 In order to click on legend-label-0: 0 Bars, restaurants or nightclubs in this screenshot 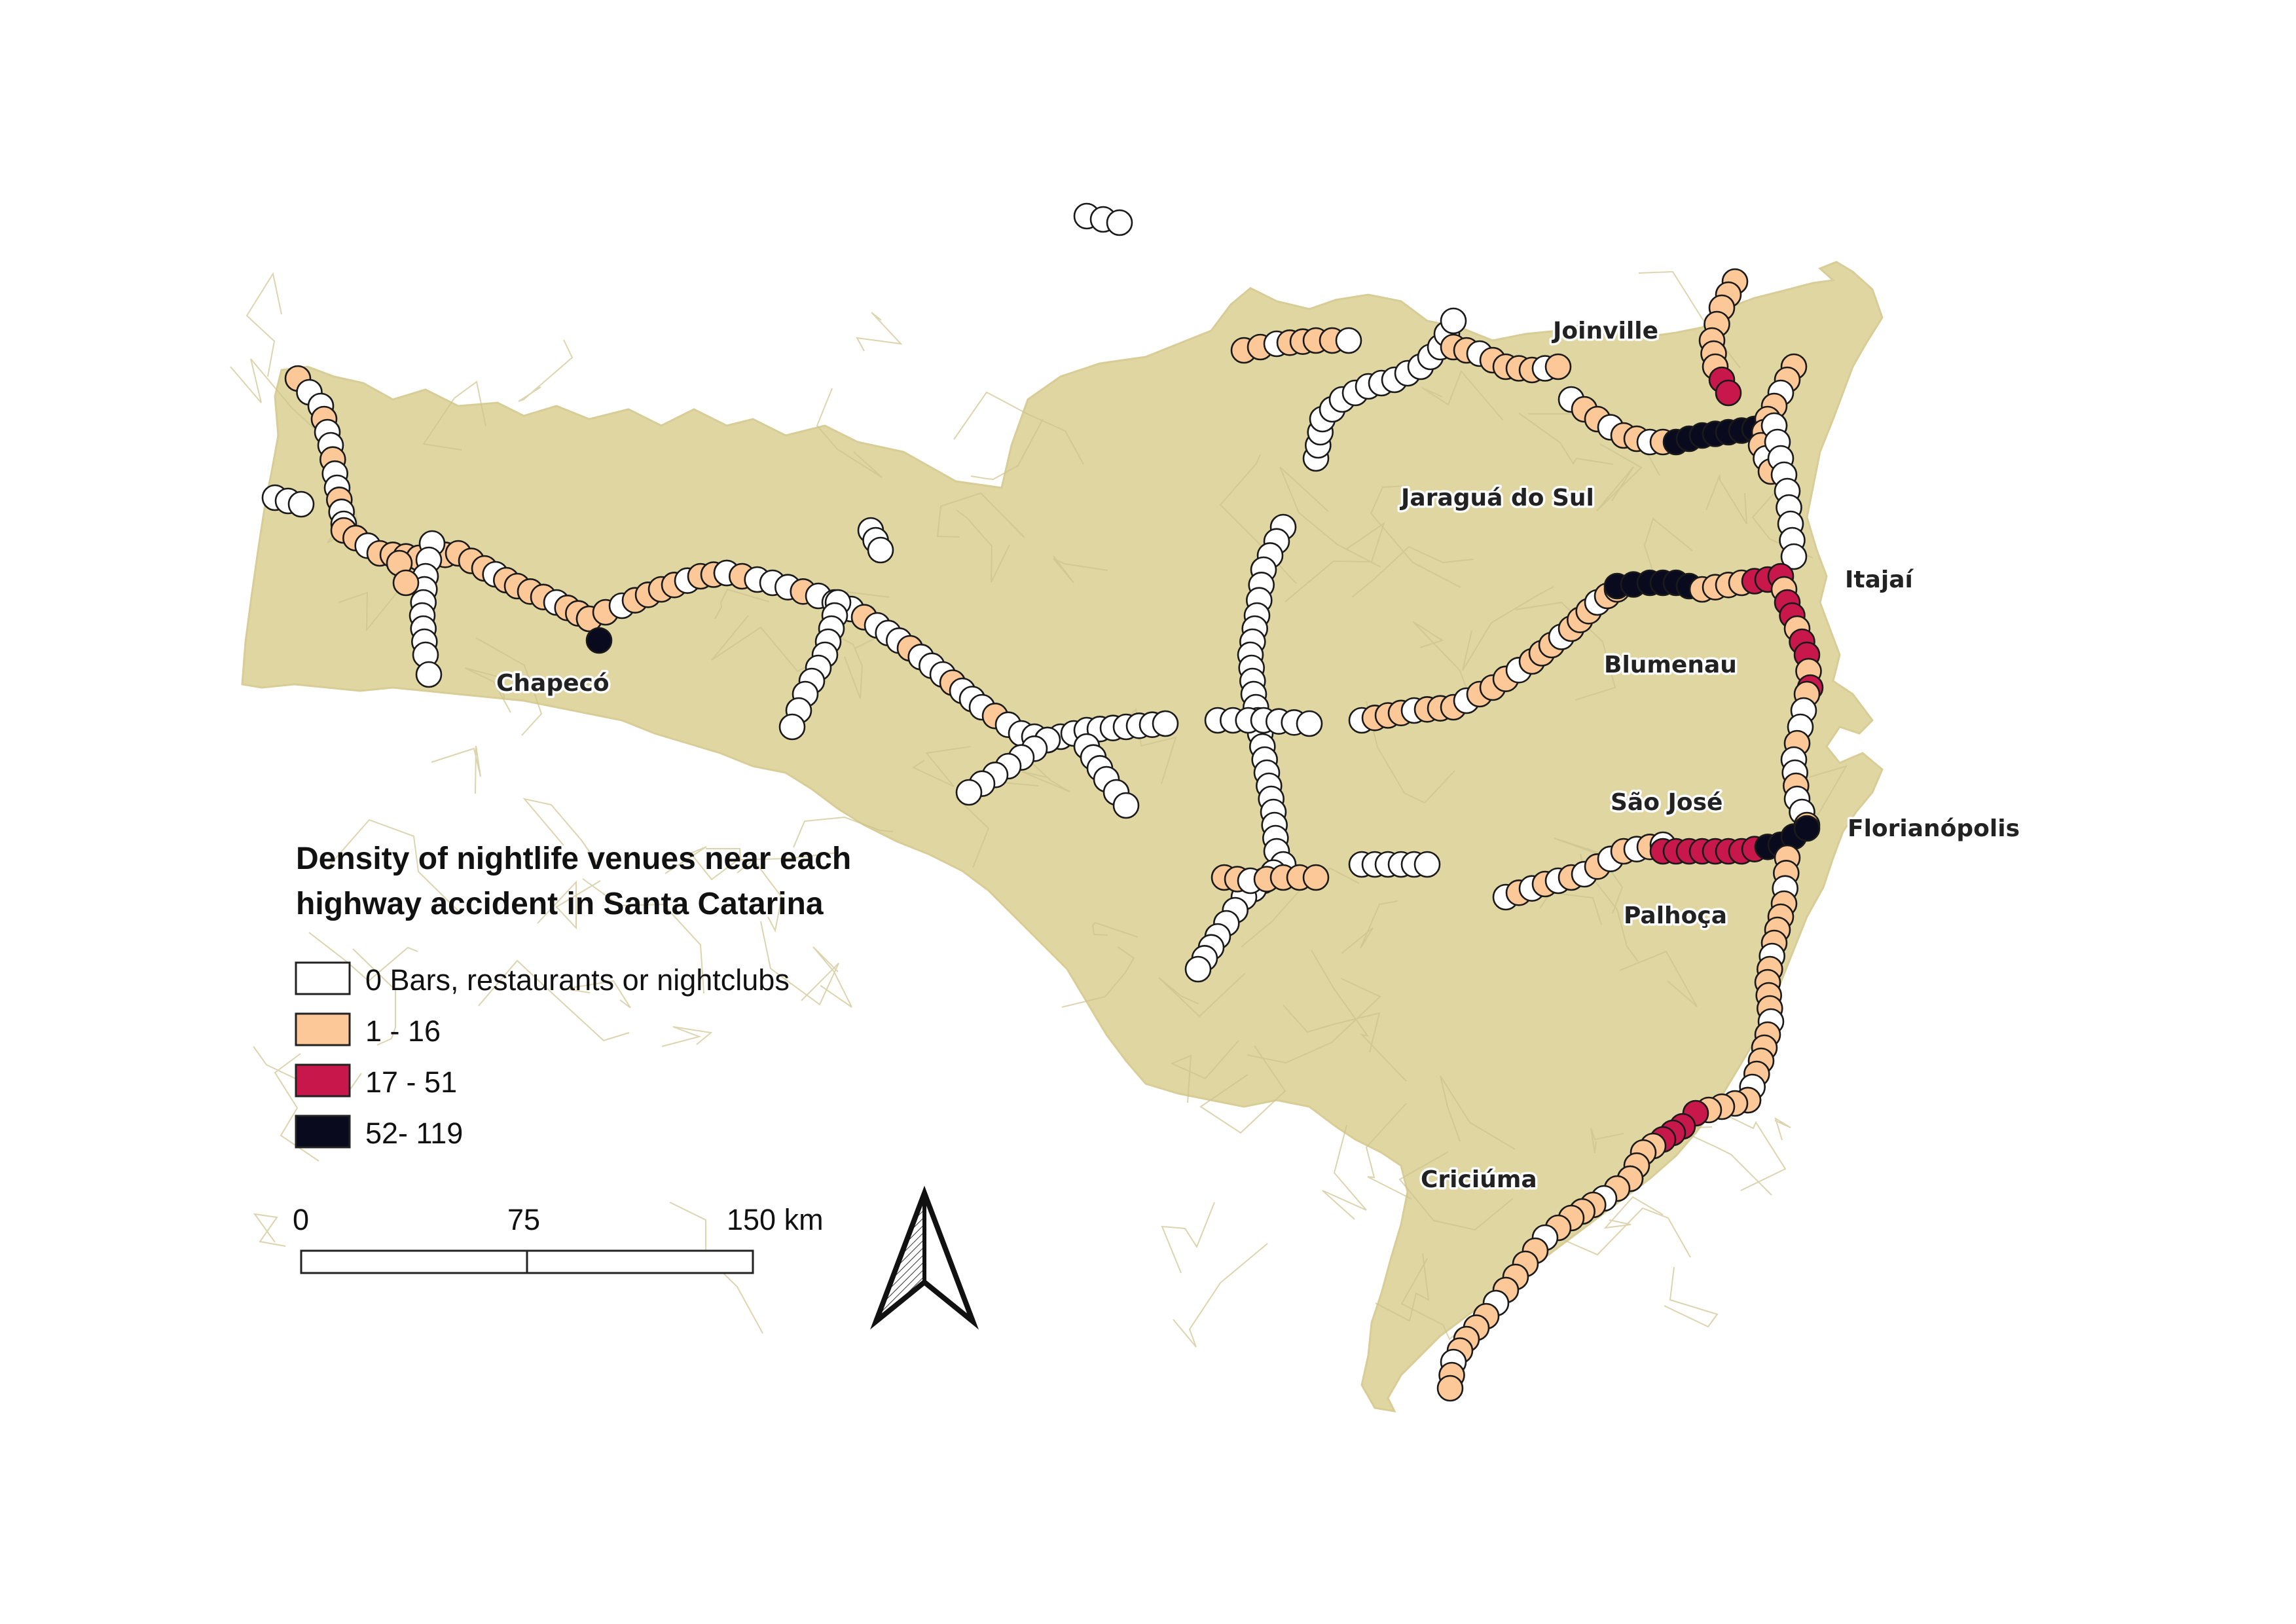, I will do `click(577, 980)`.